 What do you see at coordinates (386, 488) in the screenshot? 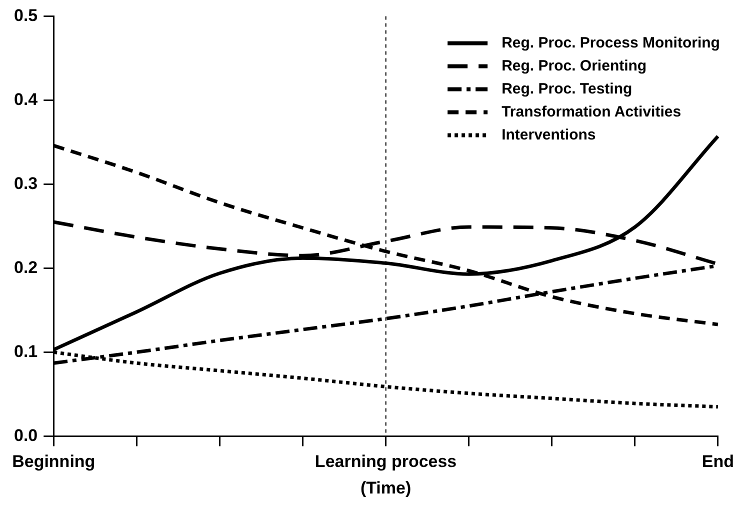
I see `x-axis-title: (Time)` at bounding box center [386, 488].